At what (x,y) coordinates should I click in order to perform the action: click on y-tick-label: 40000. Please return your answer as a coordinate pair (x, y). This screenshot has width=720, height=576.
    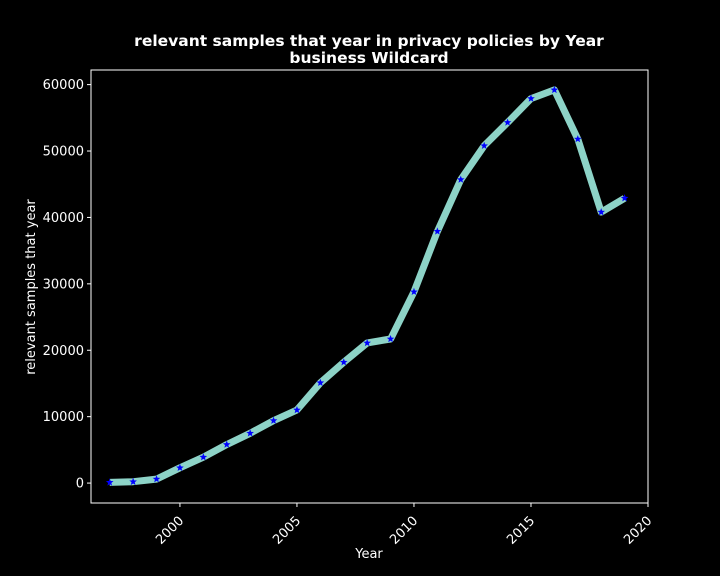
    Looking at the image, I should click on (63, 218).